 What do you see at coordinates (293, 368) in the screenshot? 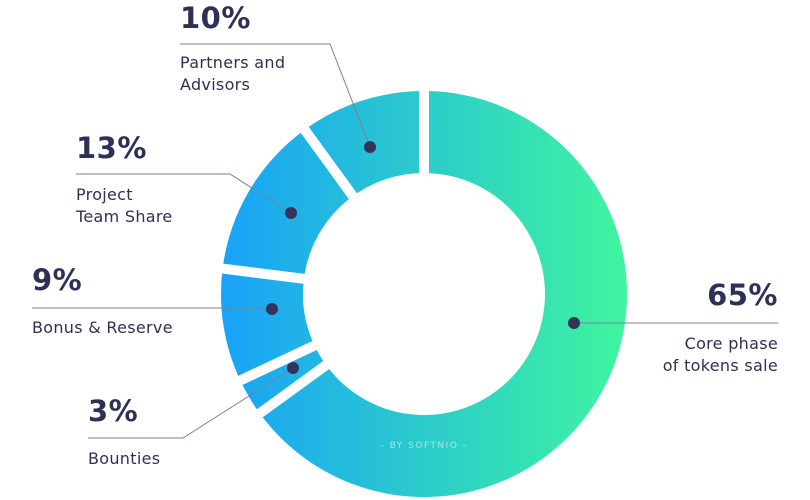
I see `marker-dot-bounties` at bounding box center [293, 368].